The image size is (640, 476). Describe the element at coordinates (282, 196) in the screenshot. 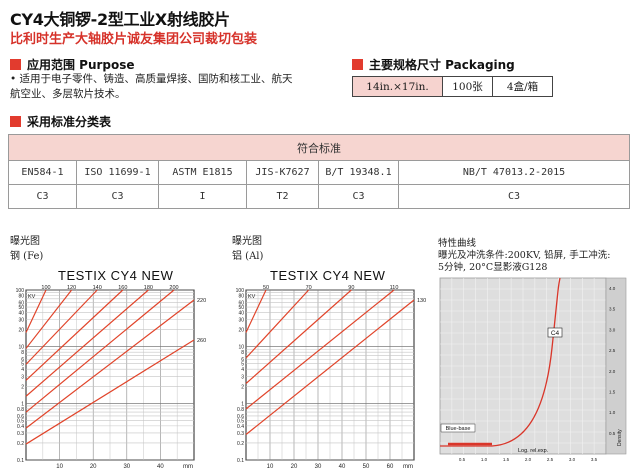

I see `standard-class: T2` at that location.